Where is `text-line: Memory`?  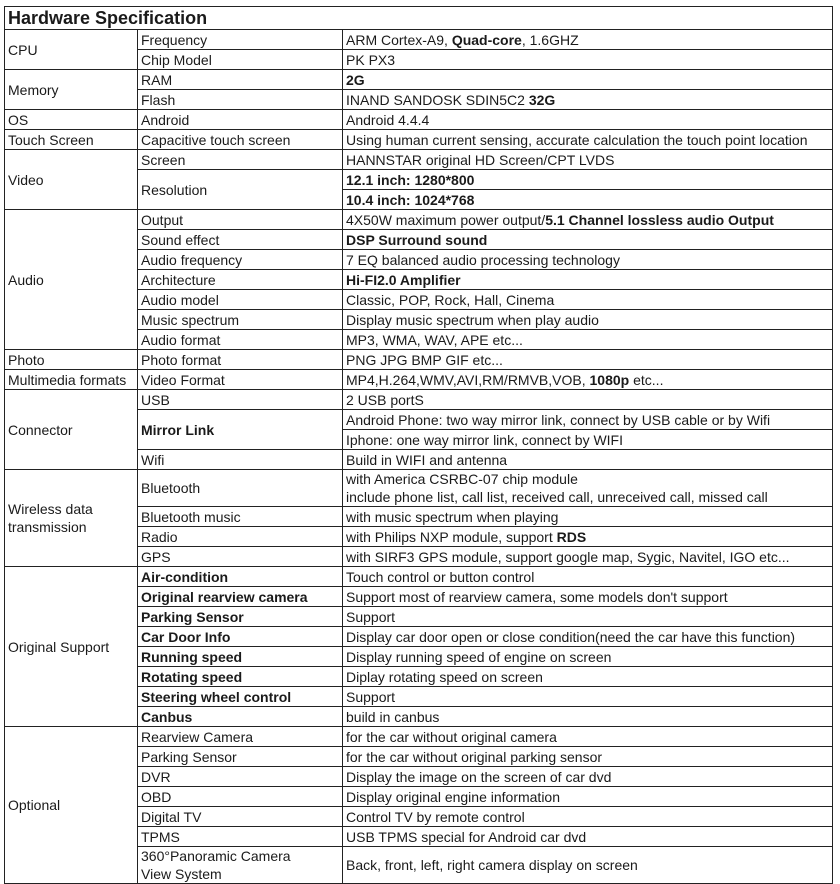 text-line: Memory is located at coordinates (33, 89).